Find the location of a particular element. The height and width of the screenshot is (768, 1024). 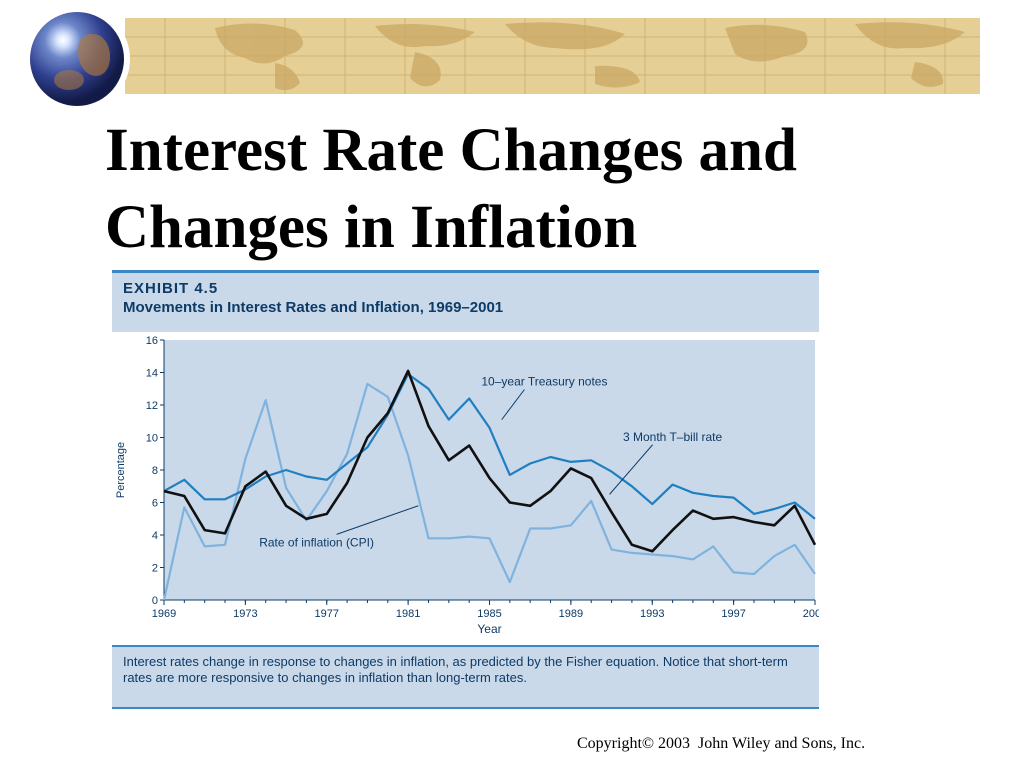

x-axis-label: Year is located at coordinates (489, 629).